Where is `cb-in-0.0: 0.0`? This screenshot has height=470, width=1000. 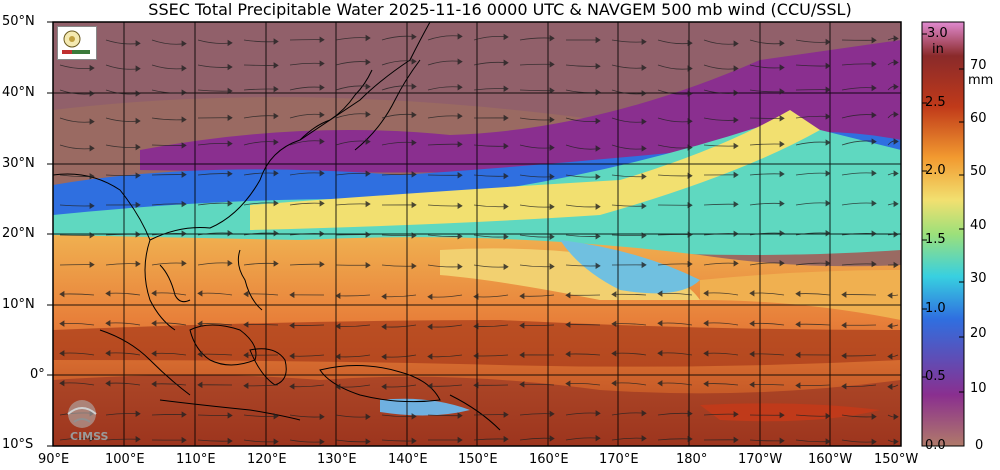
cb-in-0.0: 0.0 is located at coordinates (935, 445).